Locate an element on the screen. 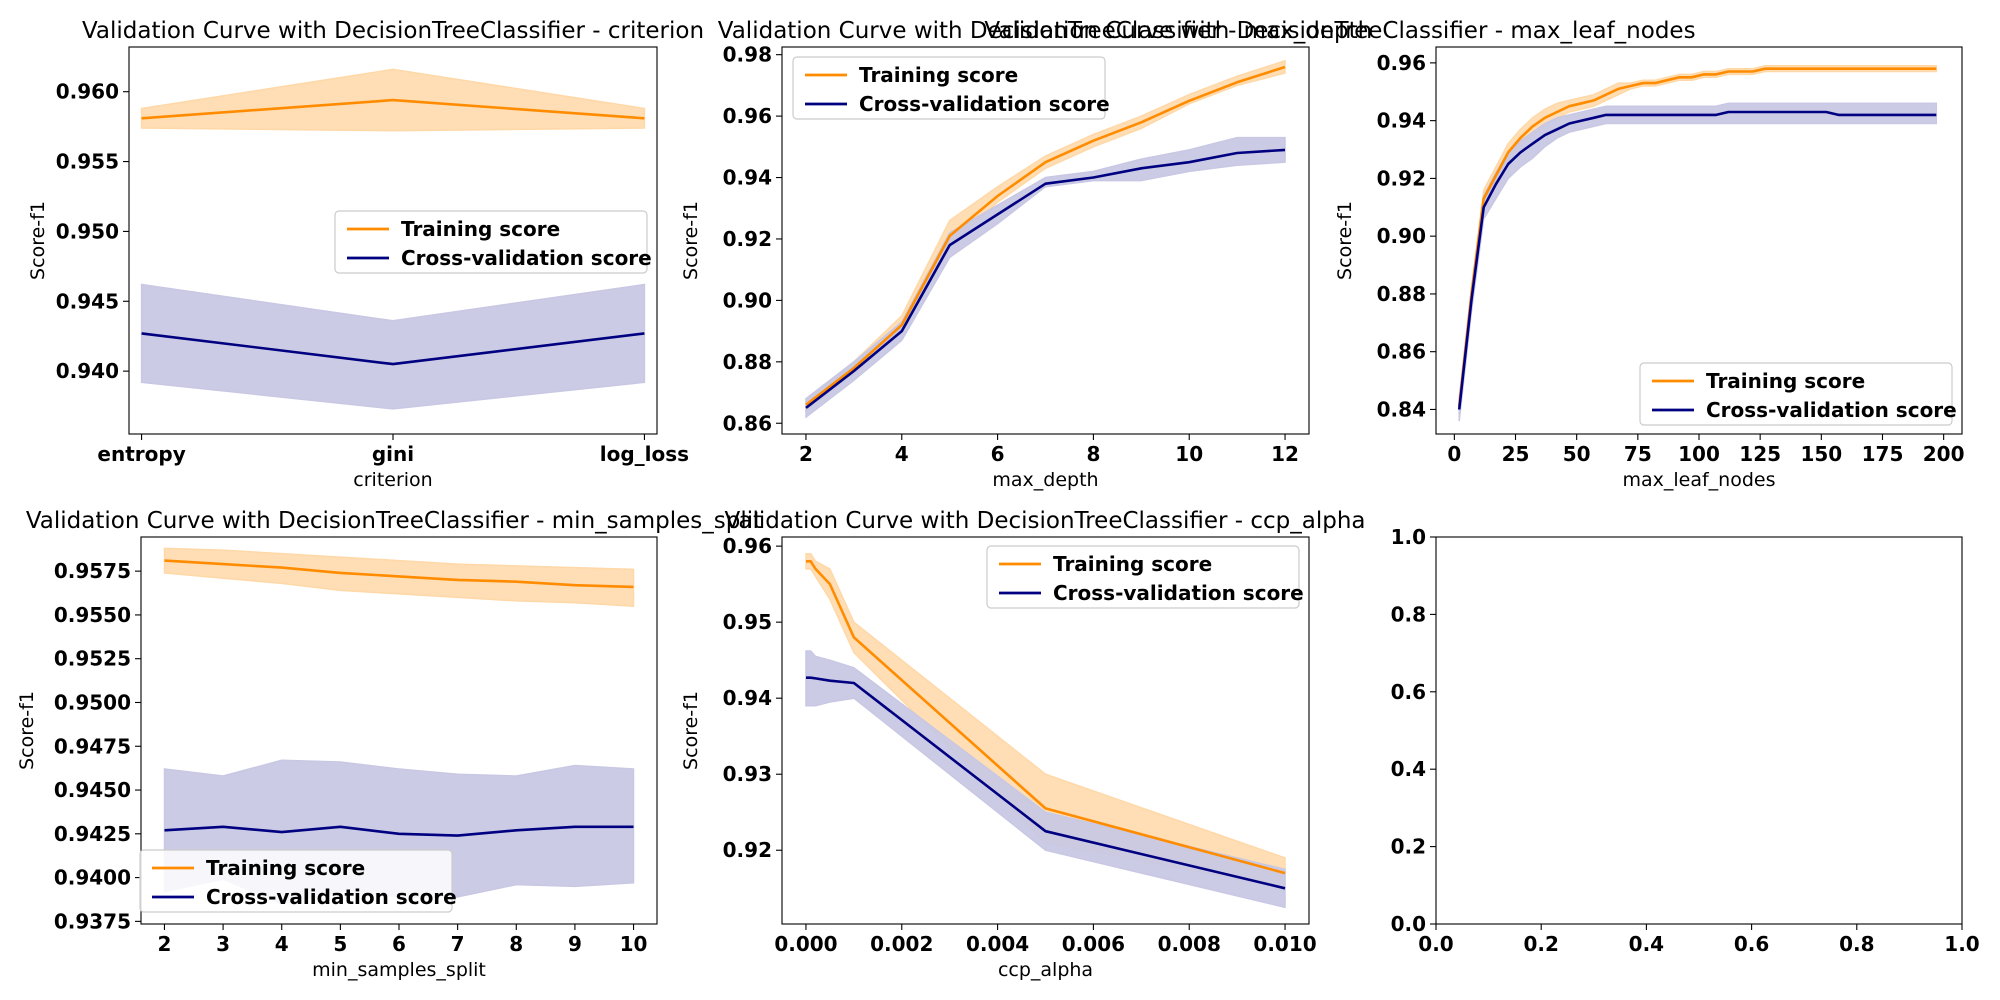 The image size is (2000, 1000). y-tick-label: 0.940 is located at coordinates (87, 371).